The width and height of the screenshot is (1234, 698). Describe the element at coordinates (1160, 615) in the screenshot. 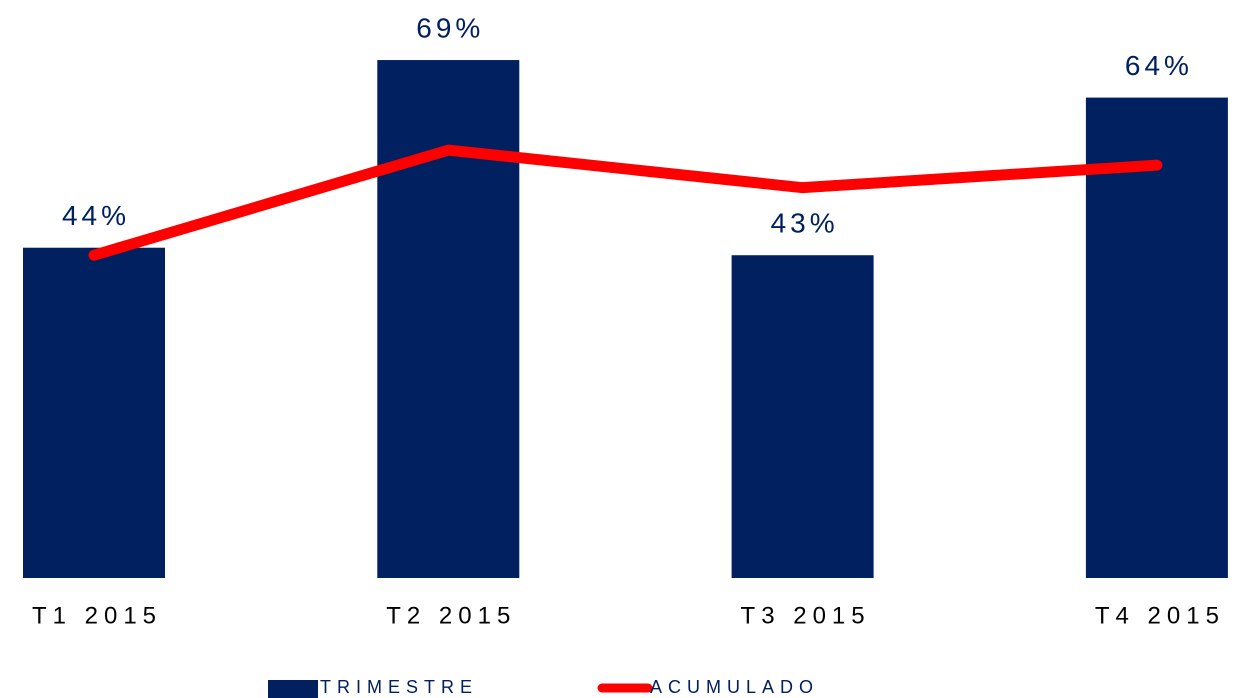

I see `x-tick-label: T4 2015` at that location.